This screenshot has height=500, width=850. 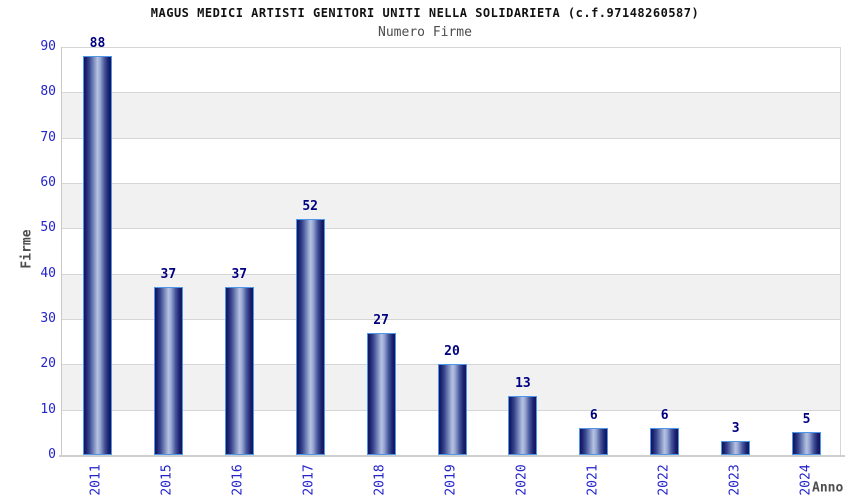 I want to click on bar-value-label: 20, so click(x=452, y=351).